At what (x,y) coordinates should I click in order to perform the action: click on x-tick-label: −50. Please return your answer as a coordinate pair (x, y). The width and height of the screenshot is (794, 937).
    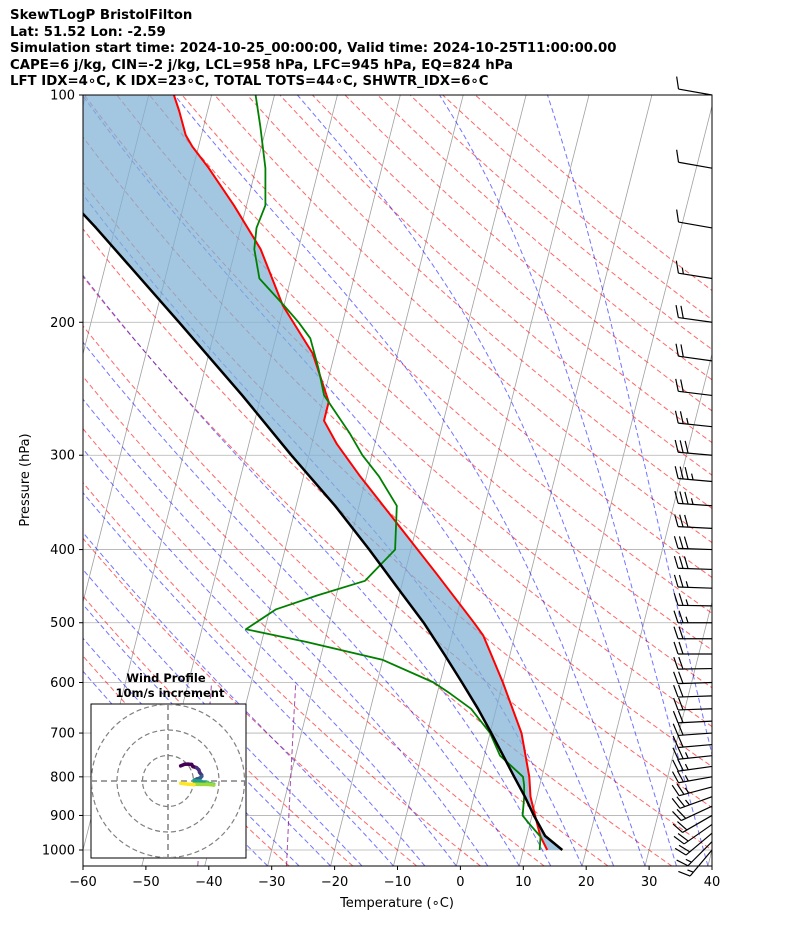
    Looking at the image, I should click on (145, 882).